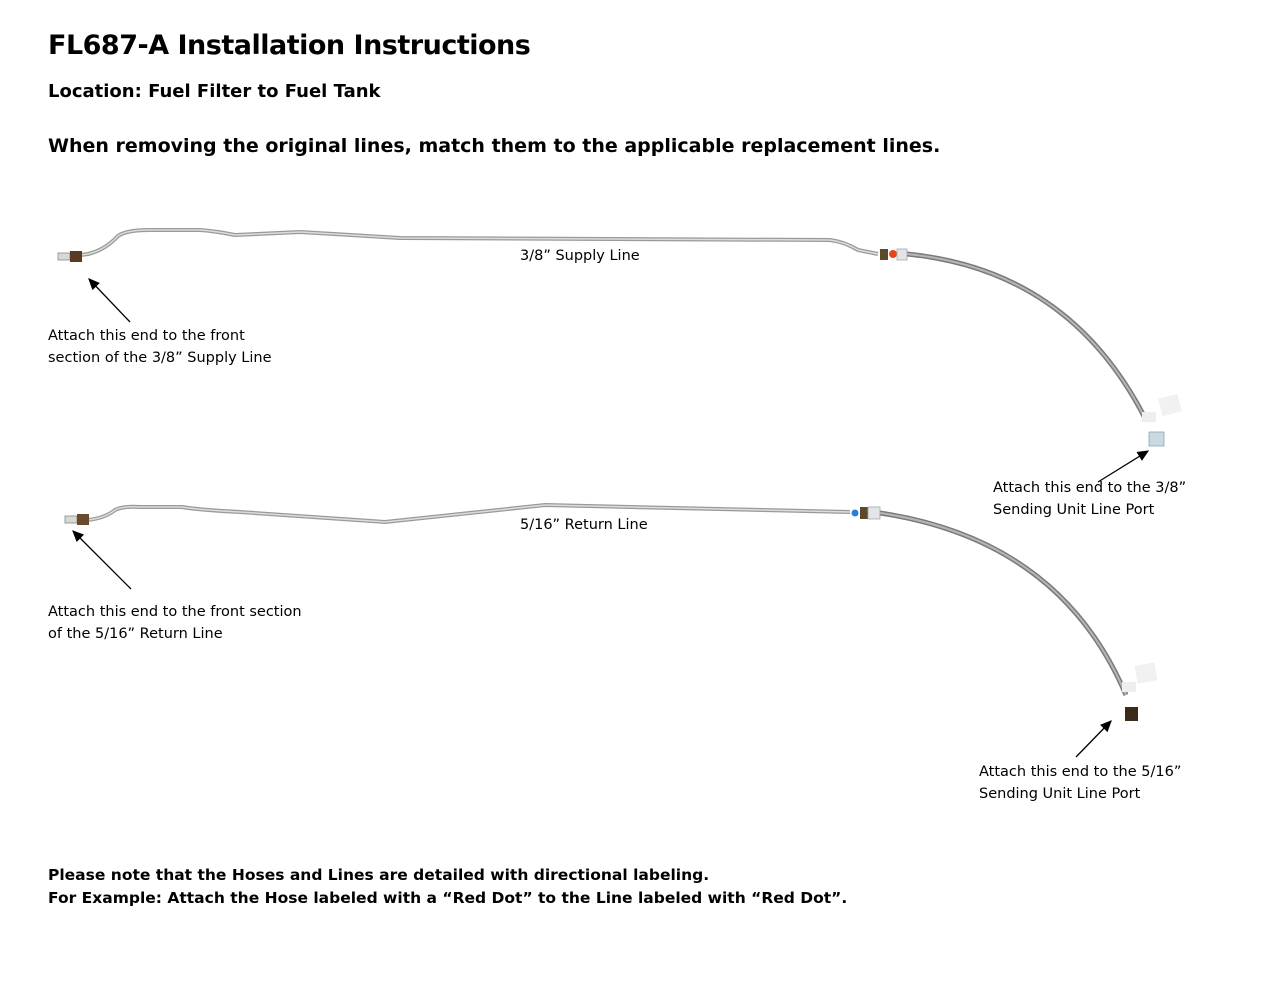 This screenshot has width=1280, height=989. I want to click on location-text: Location: Fuel Filter to Fuel Tank, so click(214, 91).